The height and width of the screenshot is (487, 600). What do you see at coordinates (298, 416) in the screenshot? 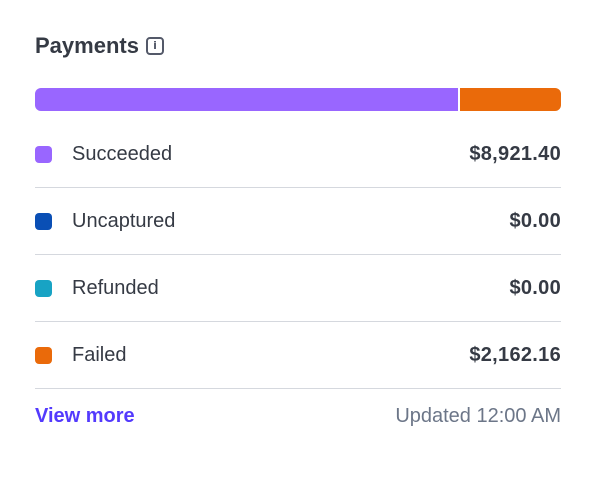
I see `card-footer: View more Updated 12:00 AM` at bounding box center [298, 416].